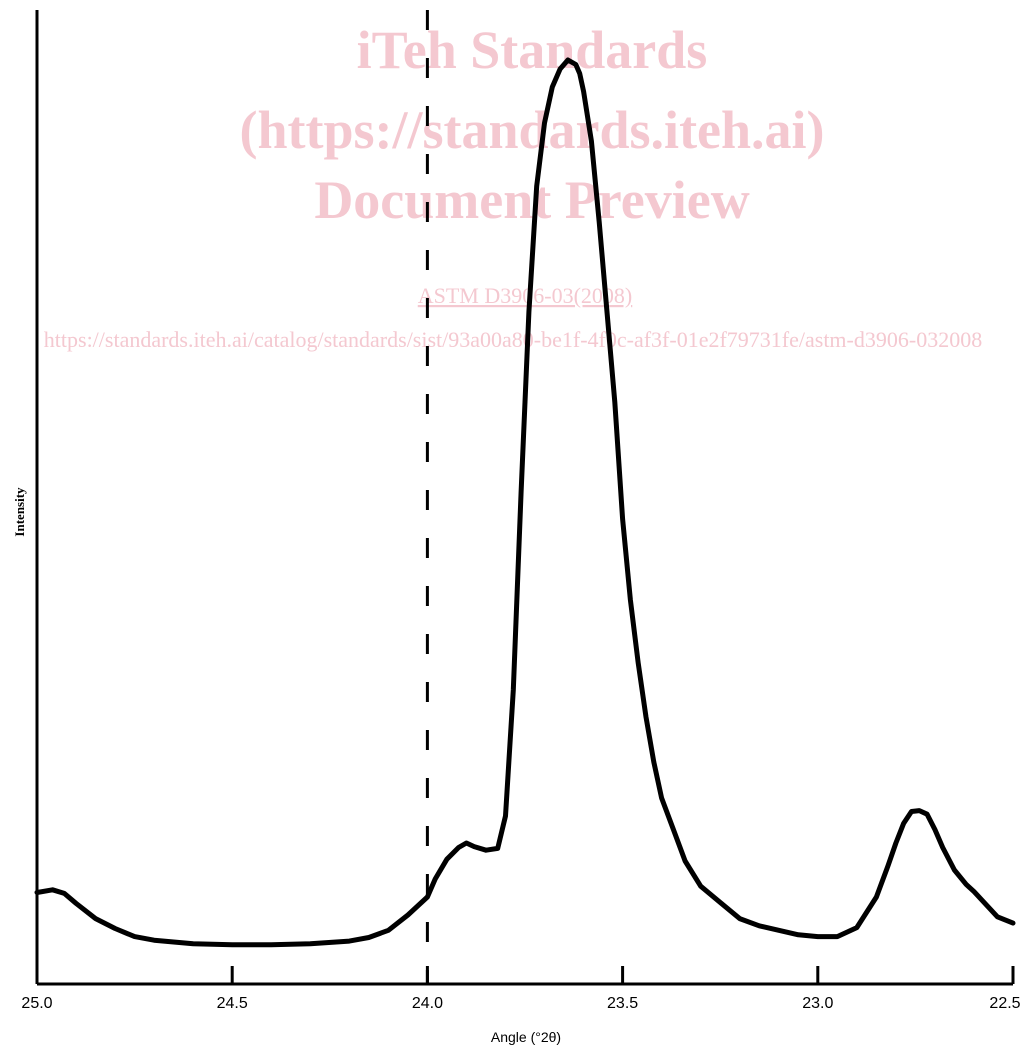 The width and height of the screenshot is (1027, 1049). I want to click on x-tick-label: 24.5, so click(232, 1003).